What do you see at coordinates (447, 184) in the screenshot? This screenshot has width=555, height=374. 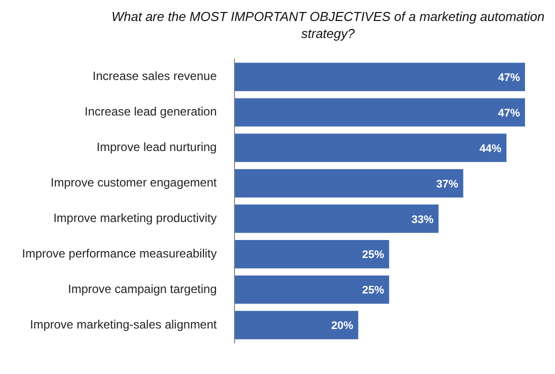 I see `data-label: 37%` at bounding box center [447, 184].